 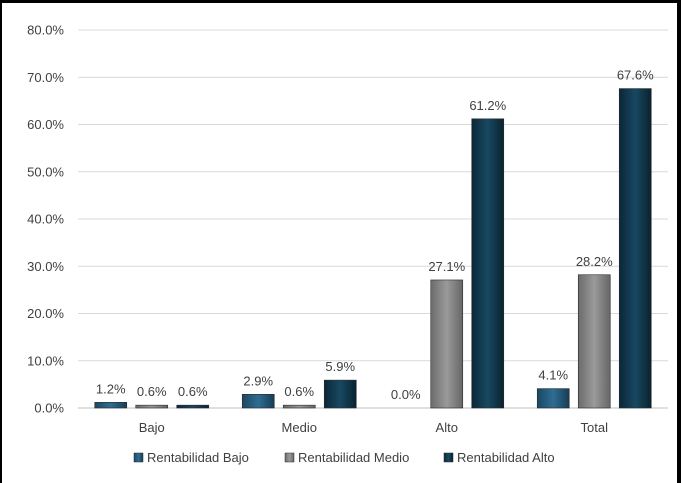 What do you see at coordinates (340, 366) in the screenshot?
I see `data-label: 5.9%` at bounding box center [340, 366].